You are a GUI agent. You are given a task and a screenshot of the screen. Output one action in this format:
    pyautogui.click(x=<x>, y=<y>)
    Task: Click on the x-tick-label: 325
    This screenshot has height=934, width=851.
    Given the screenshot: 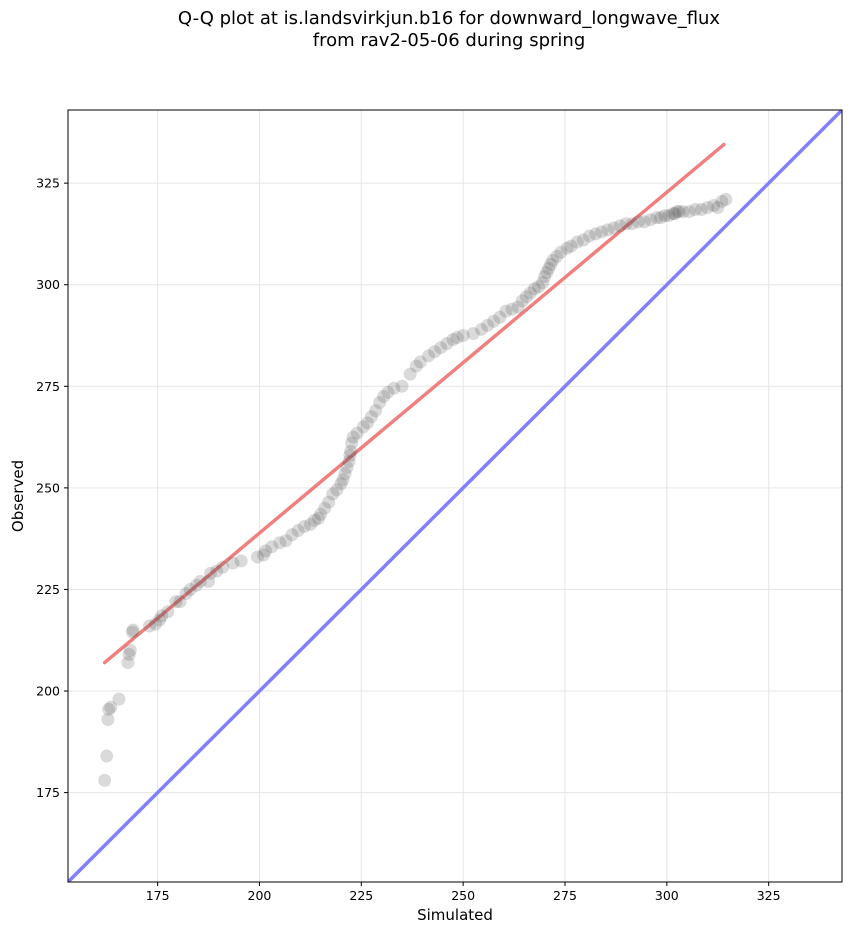 What is the action you would take?
    pyautogui.click(x=769, y=895)
    